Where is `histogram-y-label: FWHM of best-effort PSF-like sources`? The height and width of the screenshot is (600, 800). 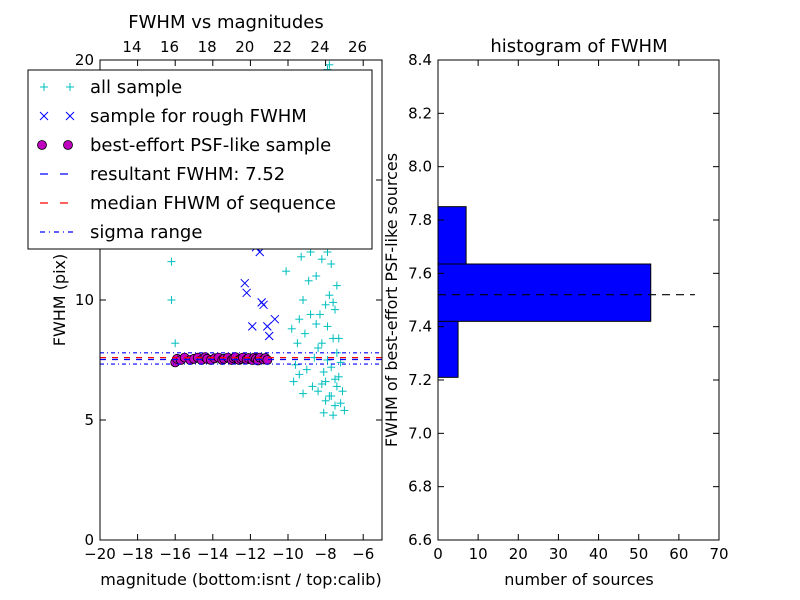
histogram-y-label: FWHM of best-effort PSF-like sources is located at coordinates (391, 300).